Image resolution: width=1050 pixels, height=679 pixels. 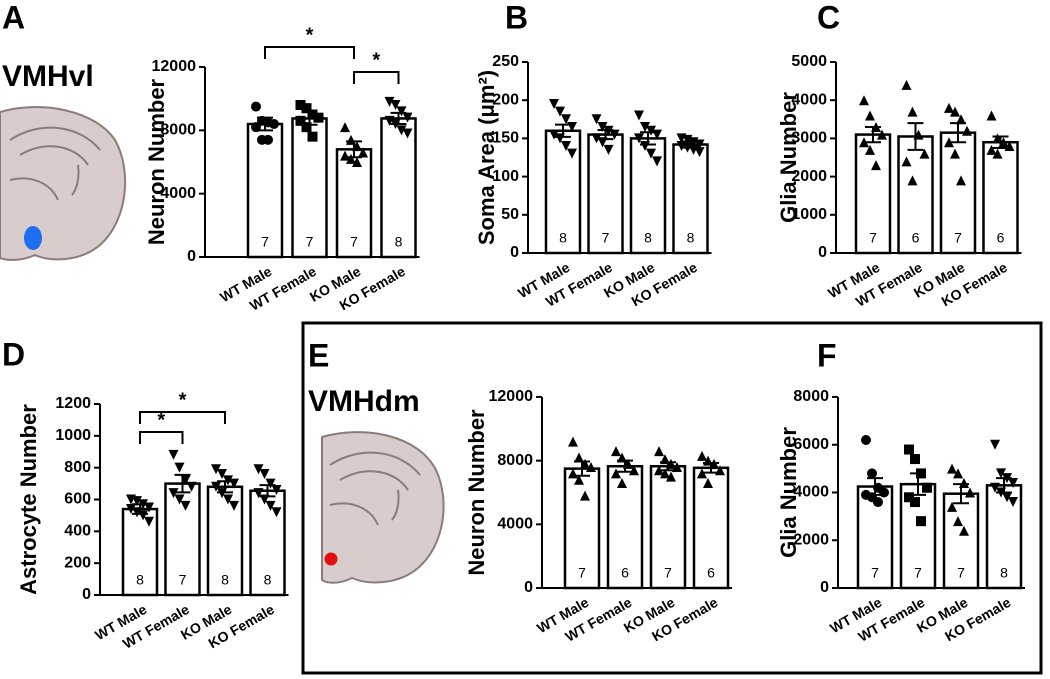 I want to click on y-axis-label: Neuron Number, so click(x=156, y=161).